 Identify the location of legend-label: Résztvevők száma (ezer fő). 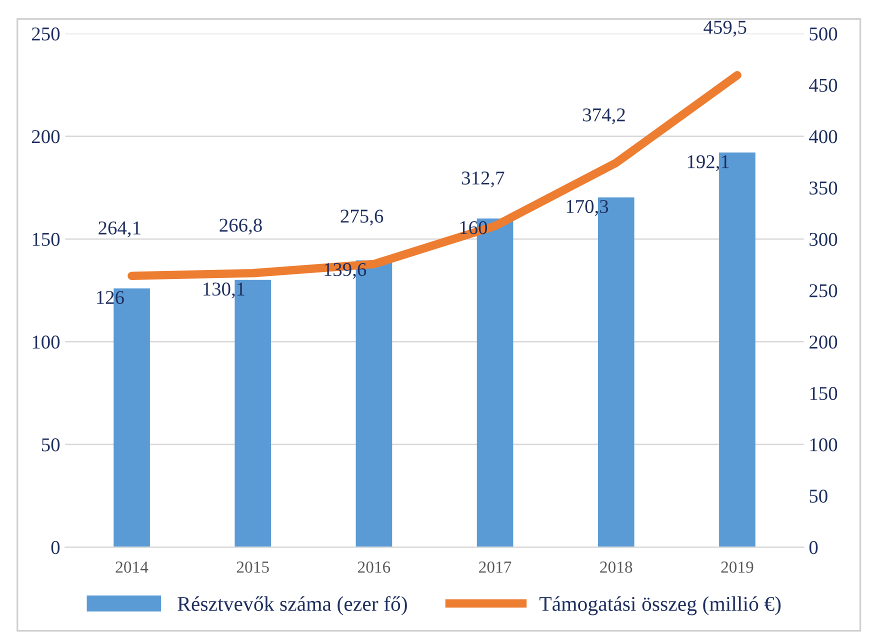
(292, 606).